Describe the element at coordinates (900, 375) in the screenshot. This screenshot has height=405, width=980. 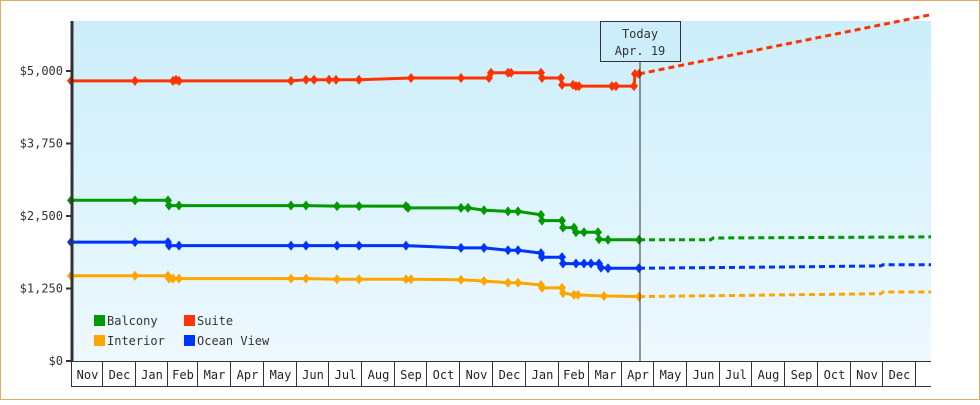
I see `month-label: Dec` at that location.